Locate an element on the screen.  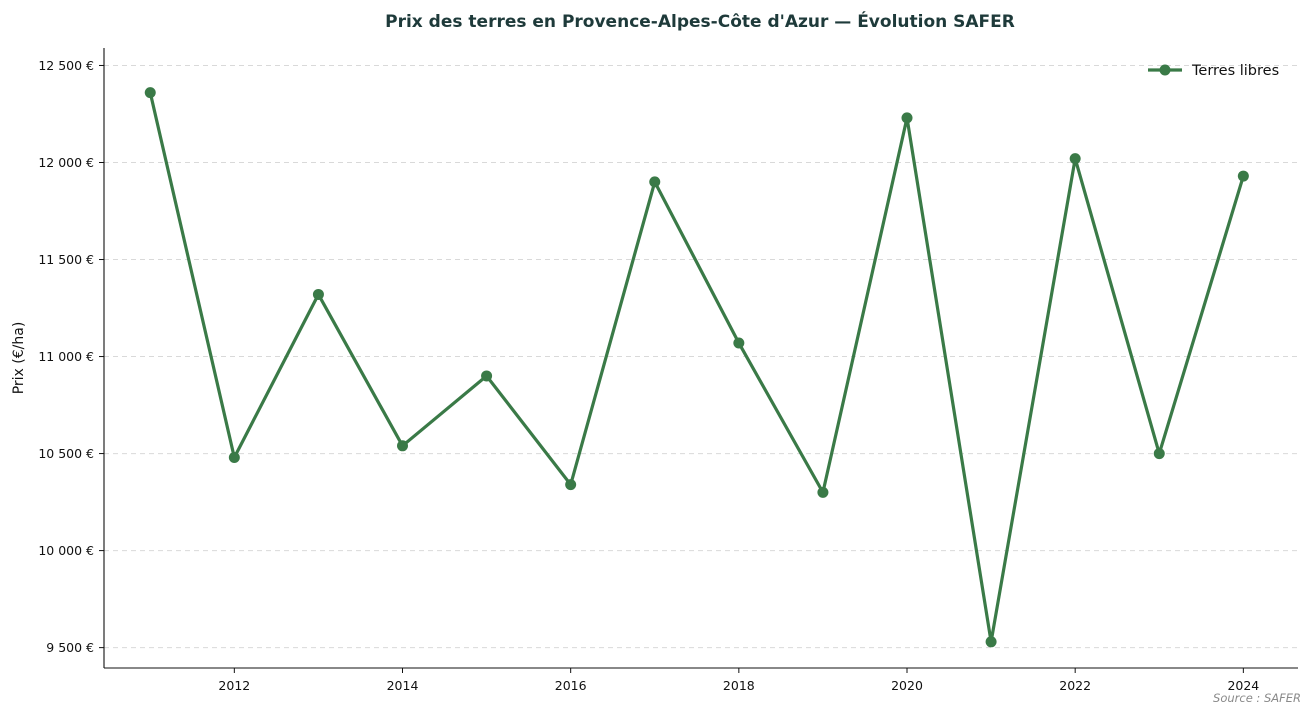
data-point-2011 is located at coordinates (150, 93).